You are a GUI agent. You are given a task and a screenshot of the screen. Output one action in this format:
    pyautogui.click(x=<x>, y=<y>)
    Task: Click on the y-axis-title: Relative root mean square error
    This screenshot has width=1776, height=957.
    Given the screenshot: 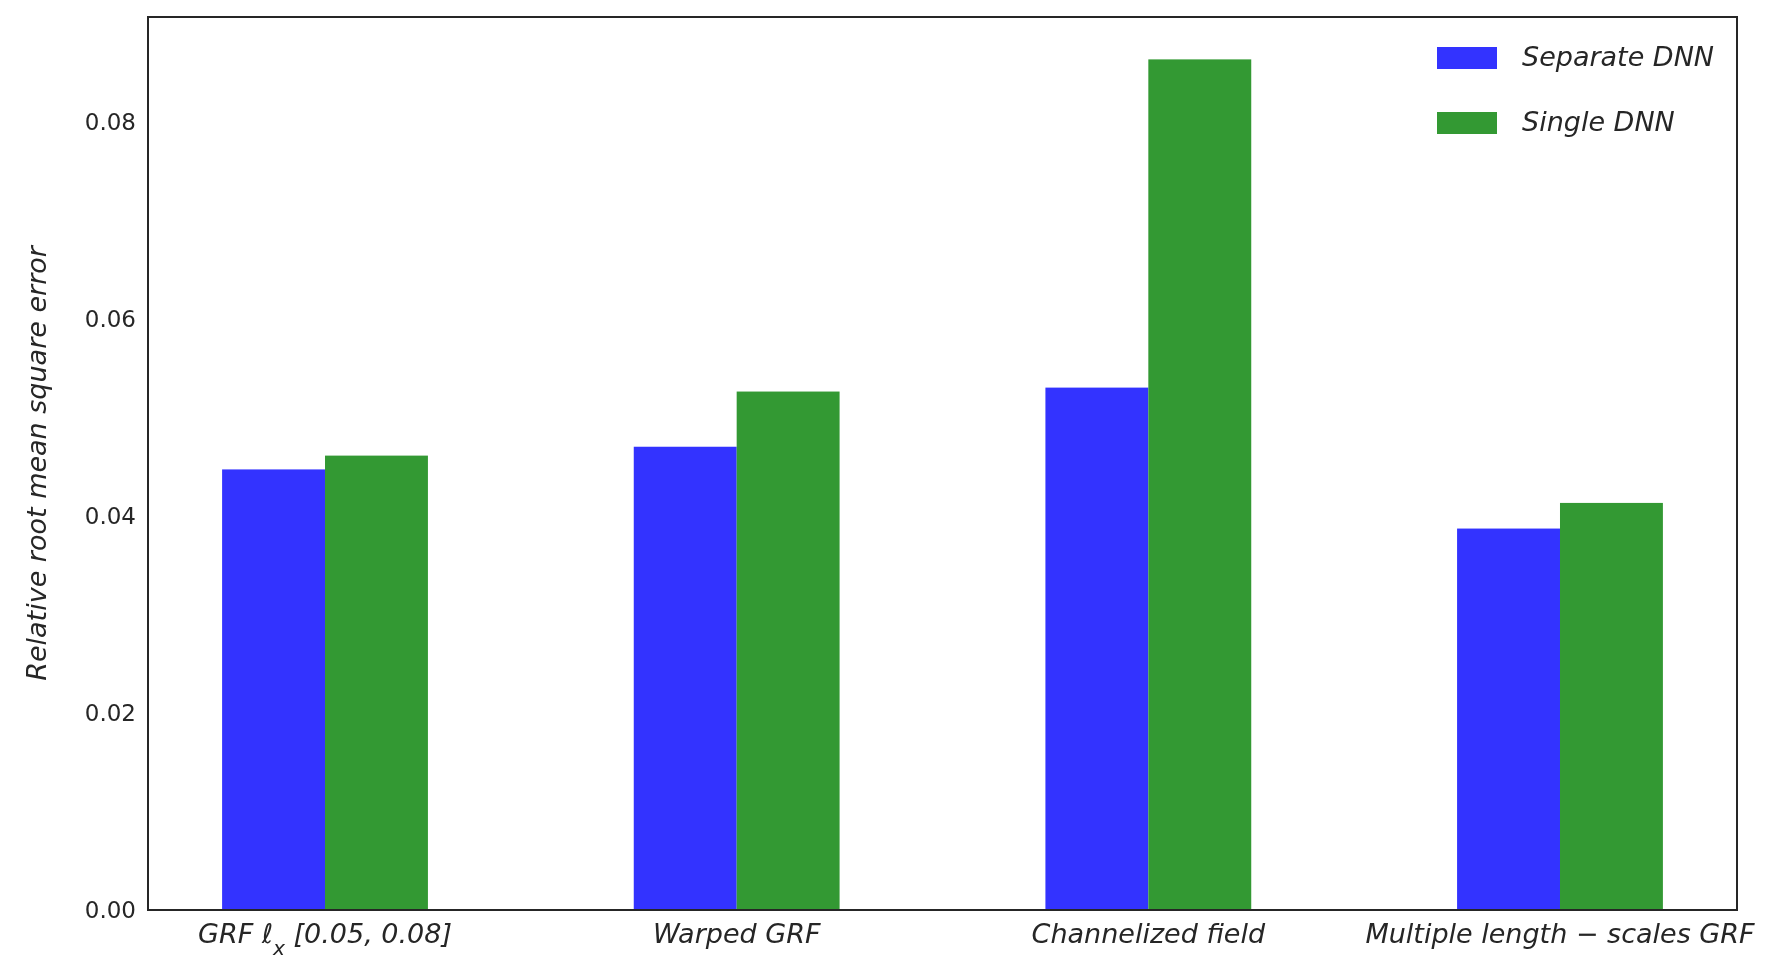 What is the action you would take?
    pyautogui.click(x=36, y=462)
    